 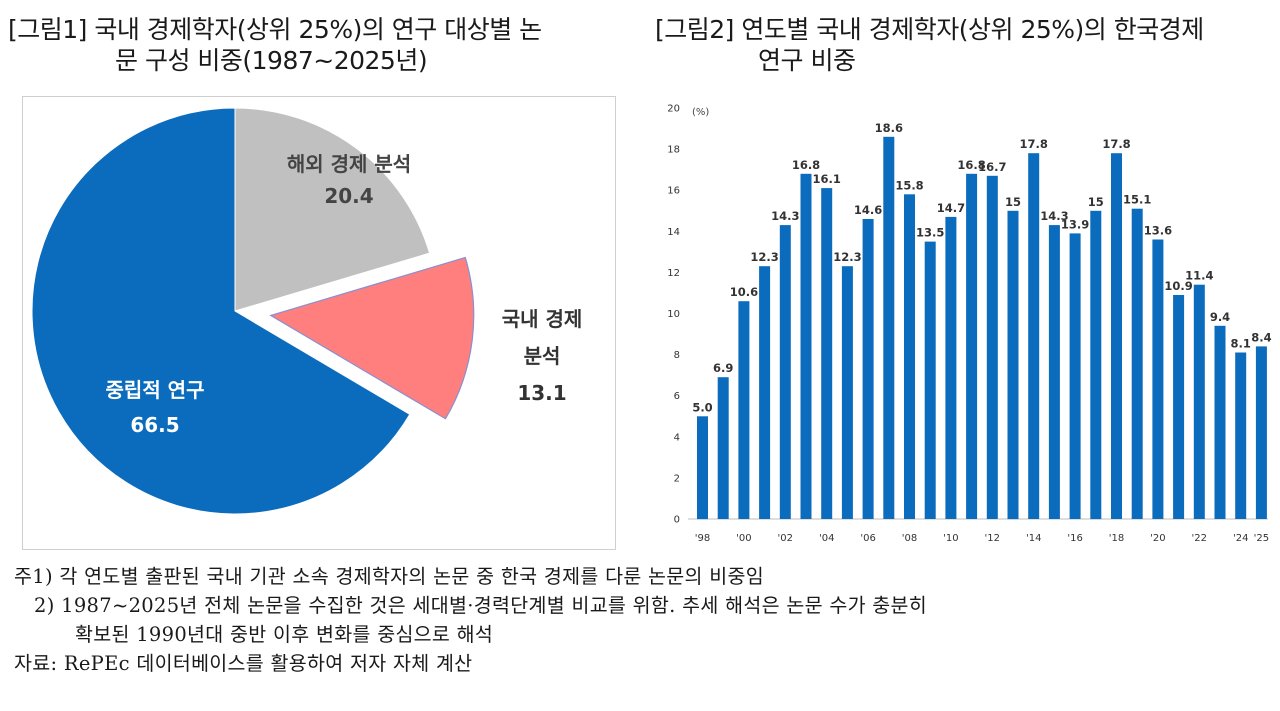 What do you see at coordinates (971, 165) in the screenshot?
I see `bar-value-label: 16.8` at bounding box center [971, 165].